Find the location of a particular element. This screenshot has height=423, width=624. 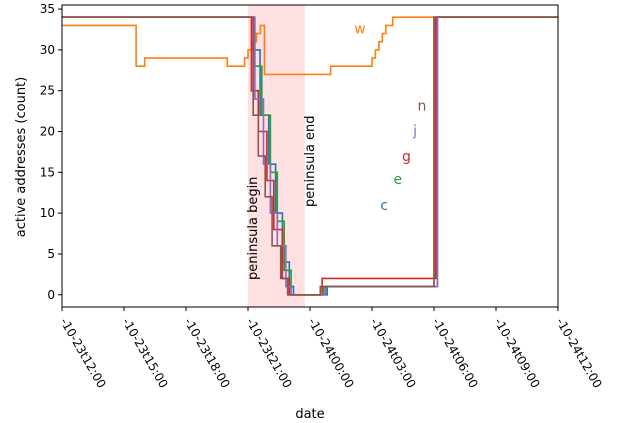

shaded-region-layer is located at coordinates (276, 156).